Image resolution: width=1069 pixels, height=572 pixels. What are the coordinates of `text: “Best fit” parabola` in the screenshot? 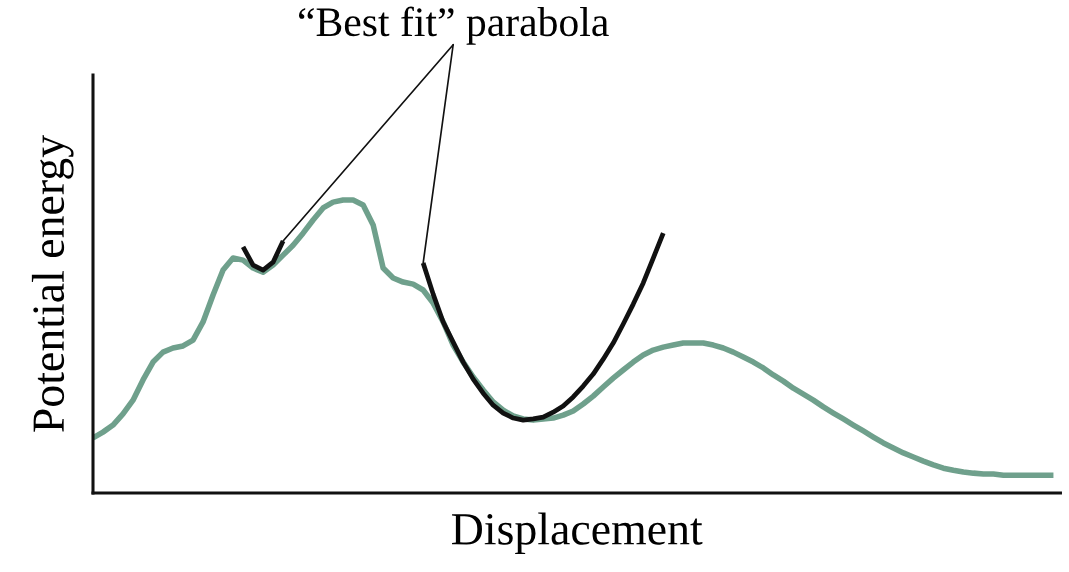 It's located at (453, 25).